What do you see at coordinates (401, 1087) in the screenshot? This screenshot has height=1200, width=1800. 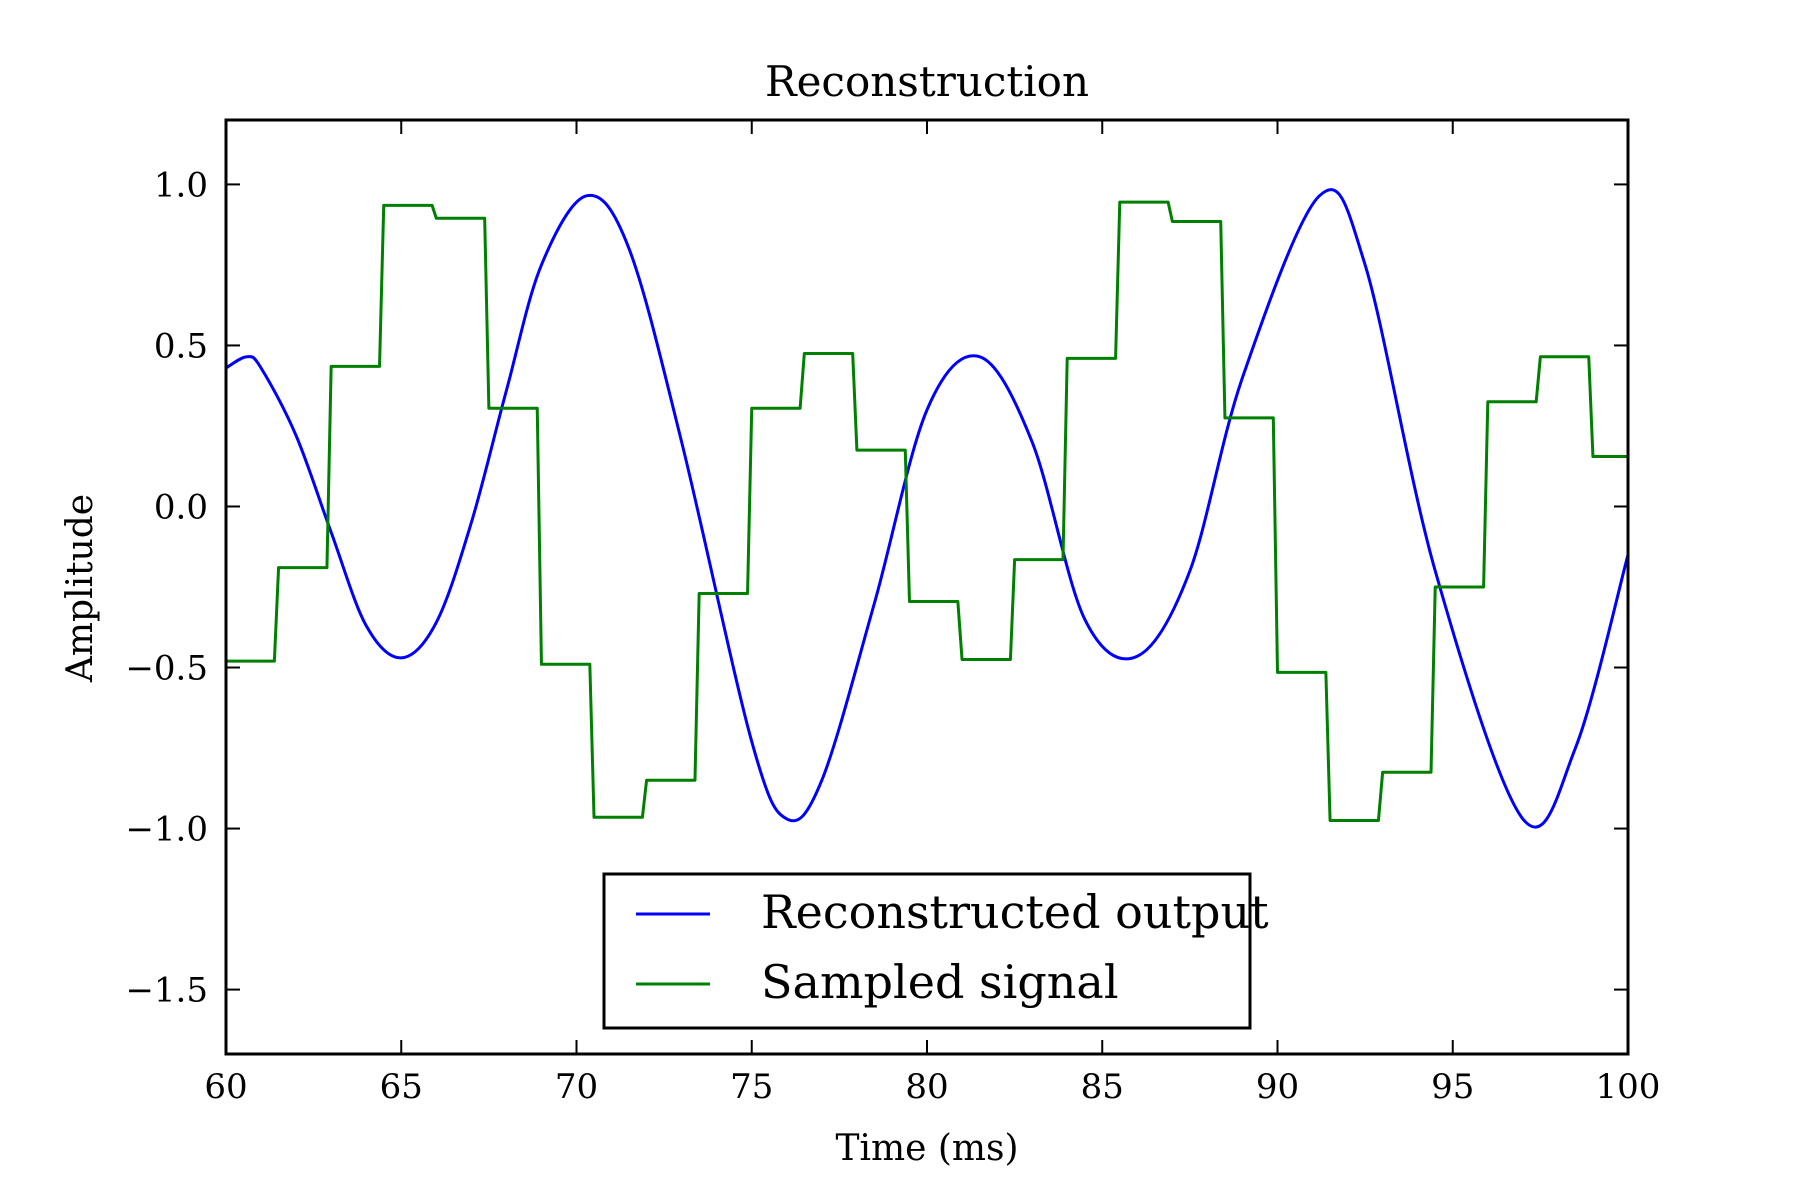 I see `x-tick-label: 65` at bounding box center [401, 1087].